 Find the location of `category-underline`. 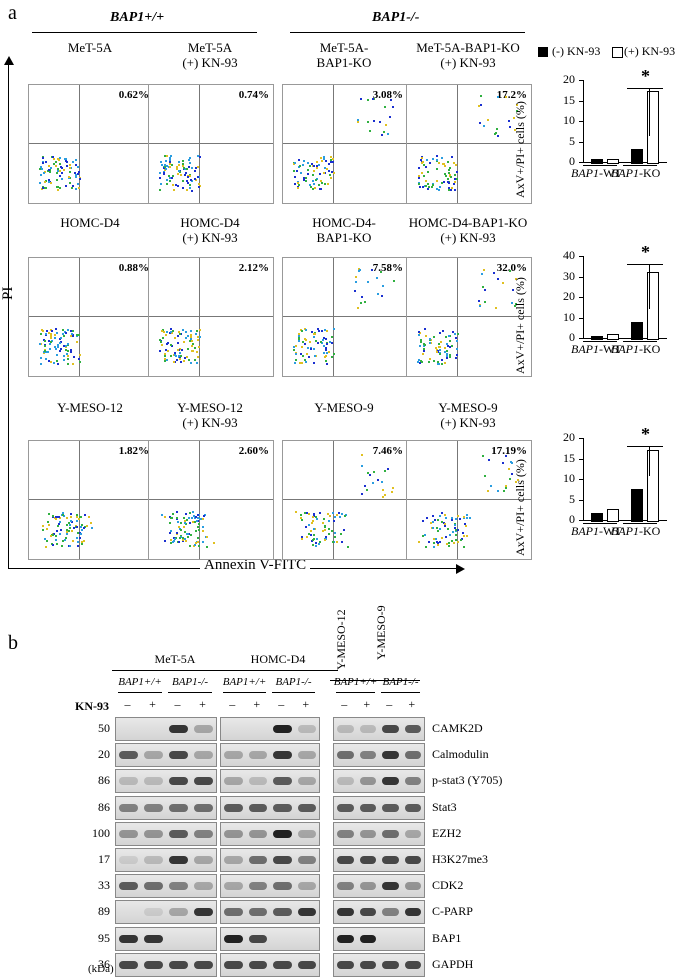

category-underline is located at coordinates (600, 523).